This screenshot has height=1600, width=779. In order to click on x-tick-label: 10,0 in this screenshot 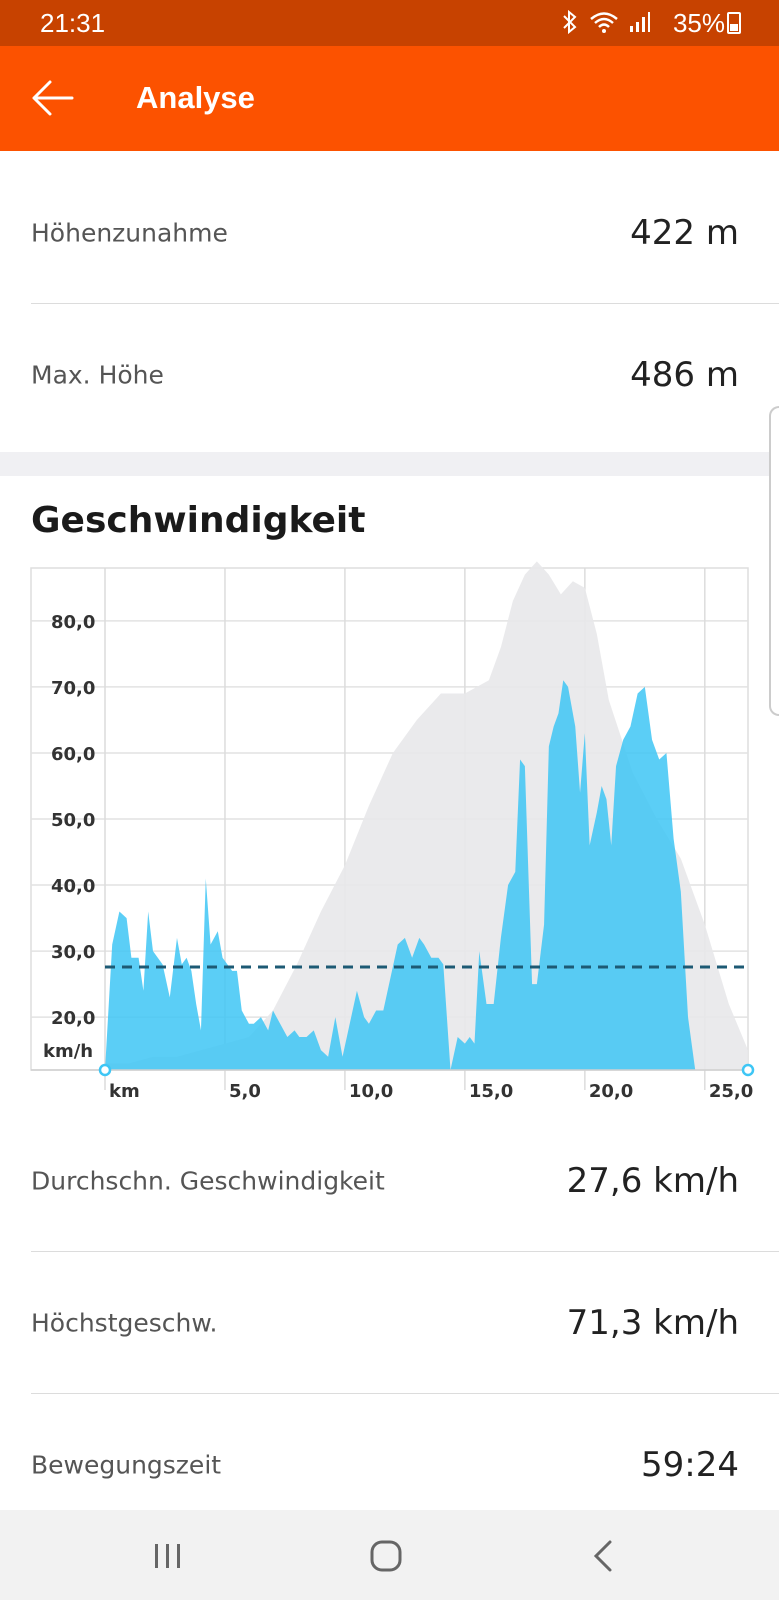, I will do `click(371, 1091)`.